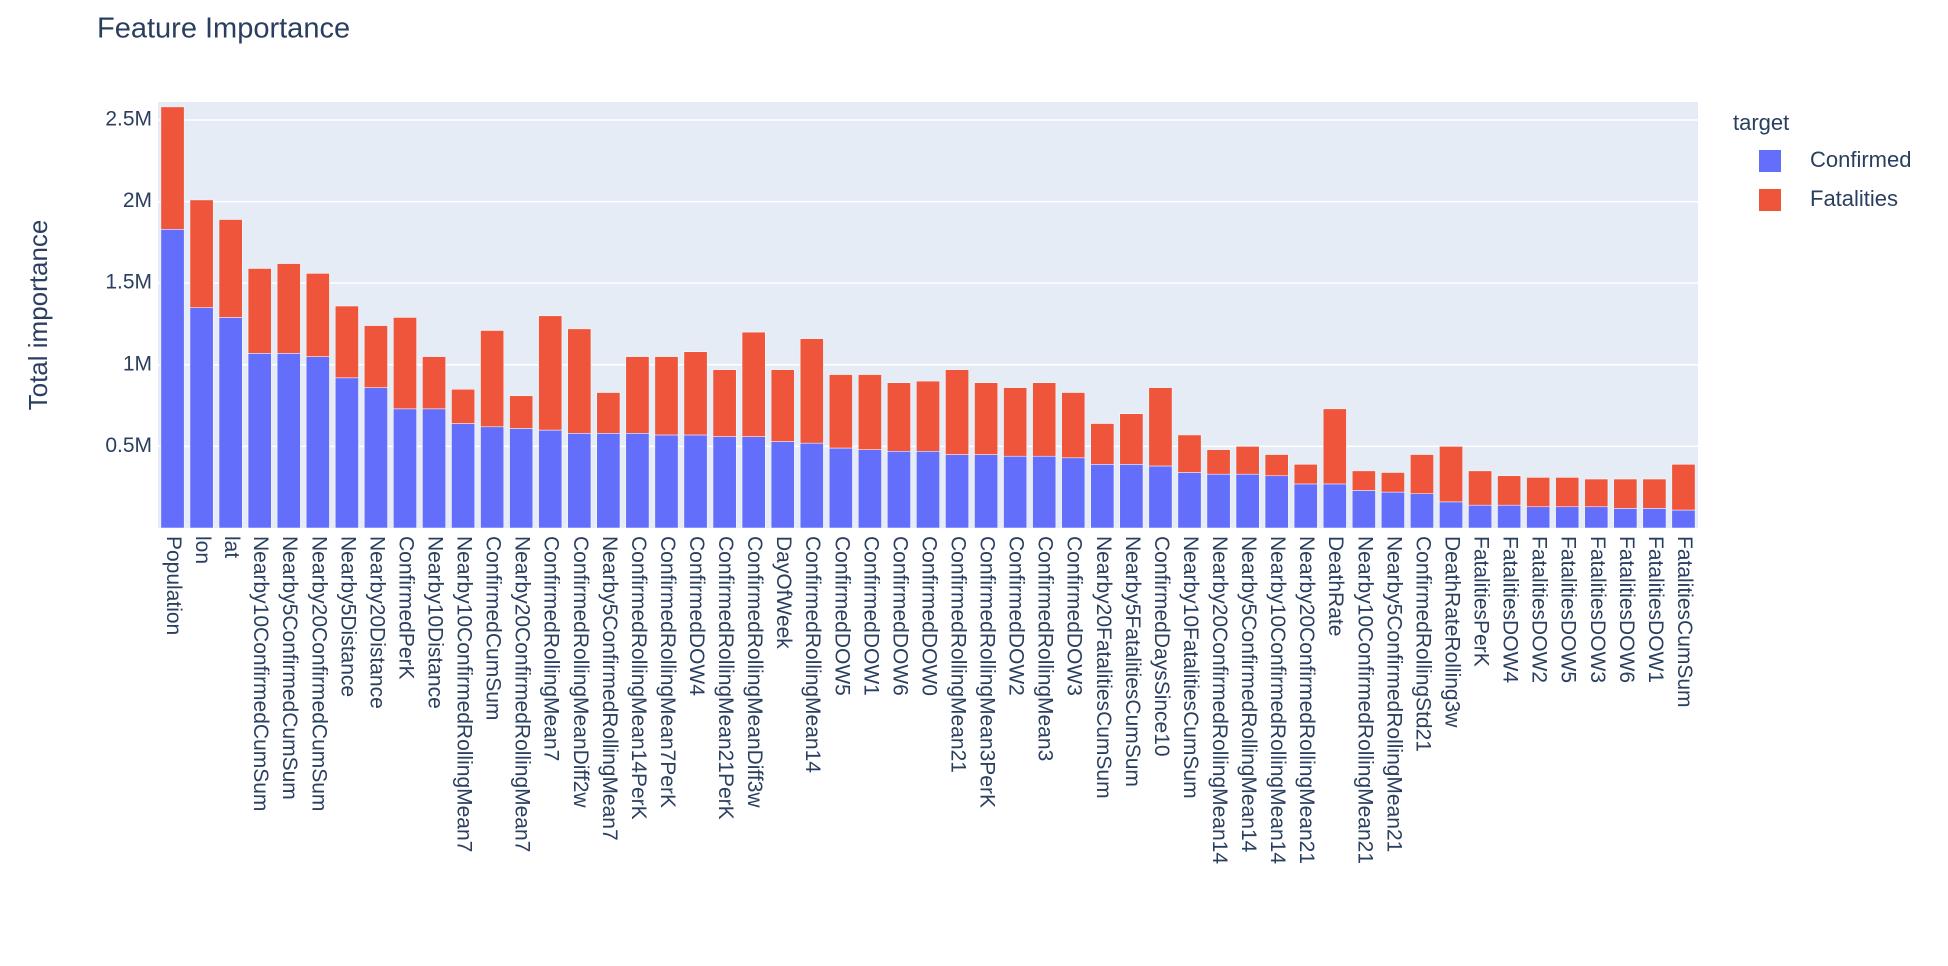  What do you see at coordinates (1190, 667) in the screenshot?
I see `x-tick-label: Nearby10FatalitiesCumSum` at bounding box center [1190, 667].